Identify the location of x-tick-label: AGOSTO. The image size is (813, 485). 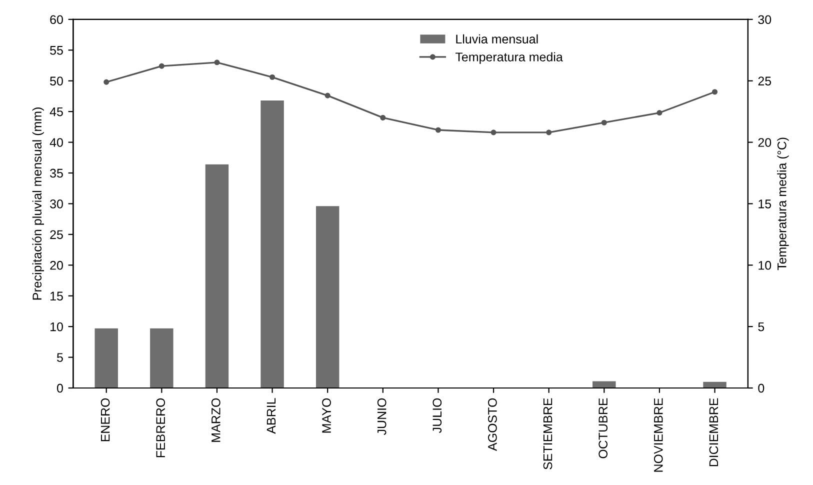
(492, 424).